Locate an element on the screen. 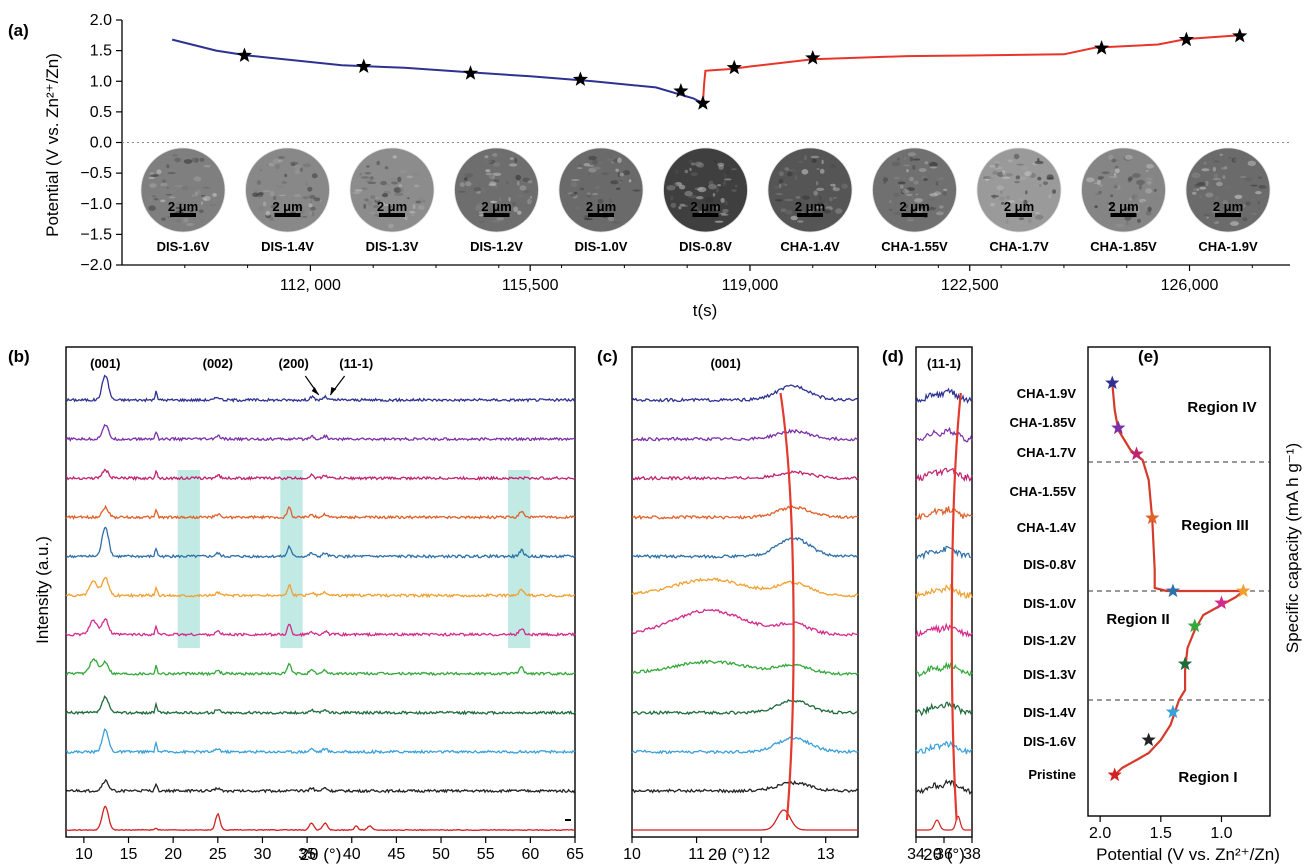  panel-e-frame is located at coordinates (1179, 581).